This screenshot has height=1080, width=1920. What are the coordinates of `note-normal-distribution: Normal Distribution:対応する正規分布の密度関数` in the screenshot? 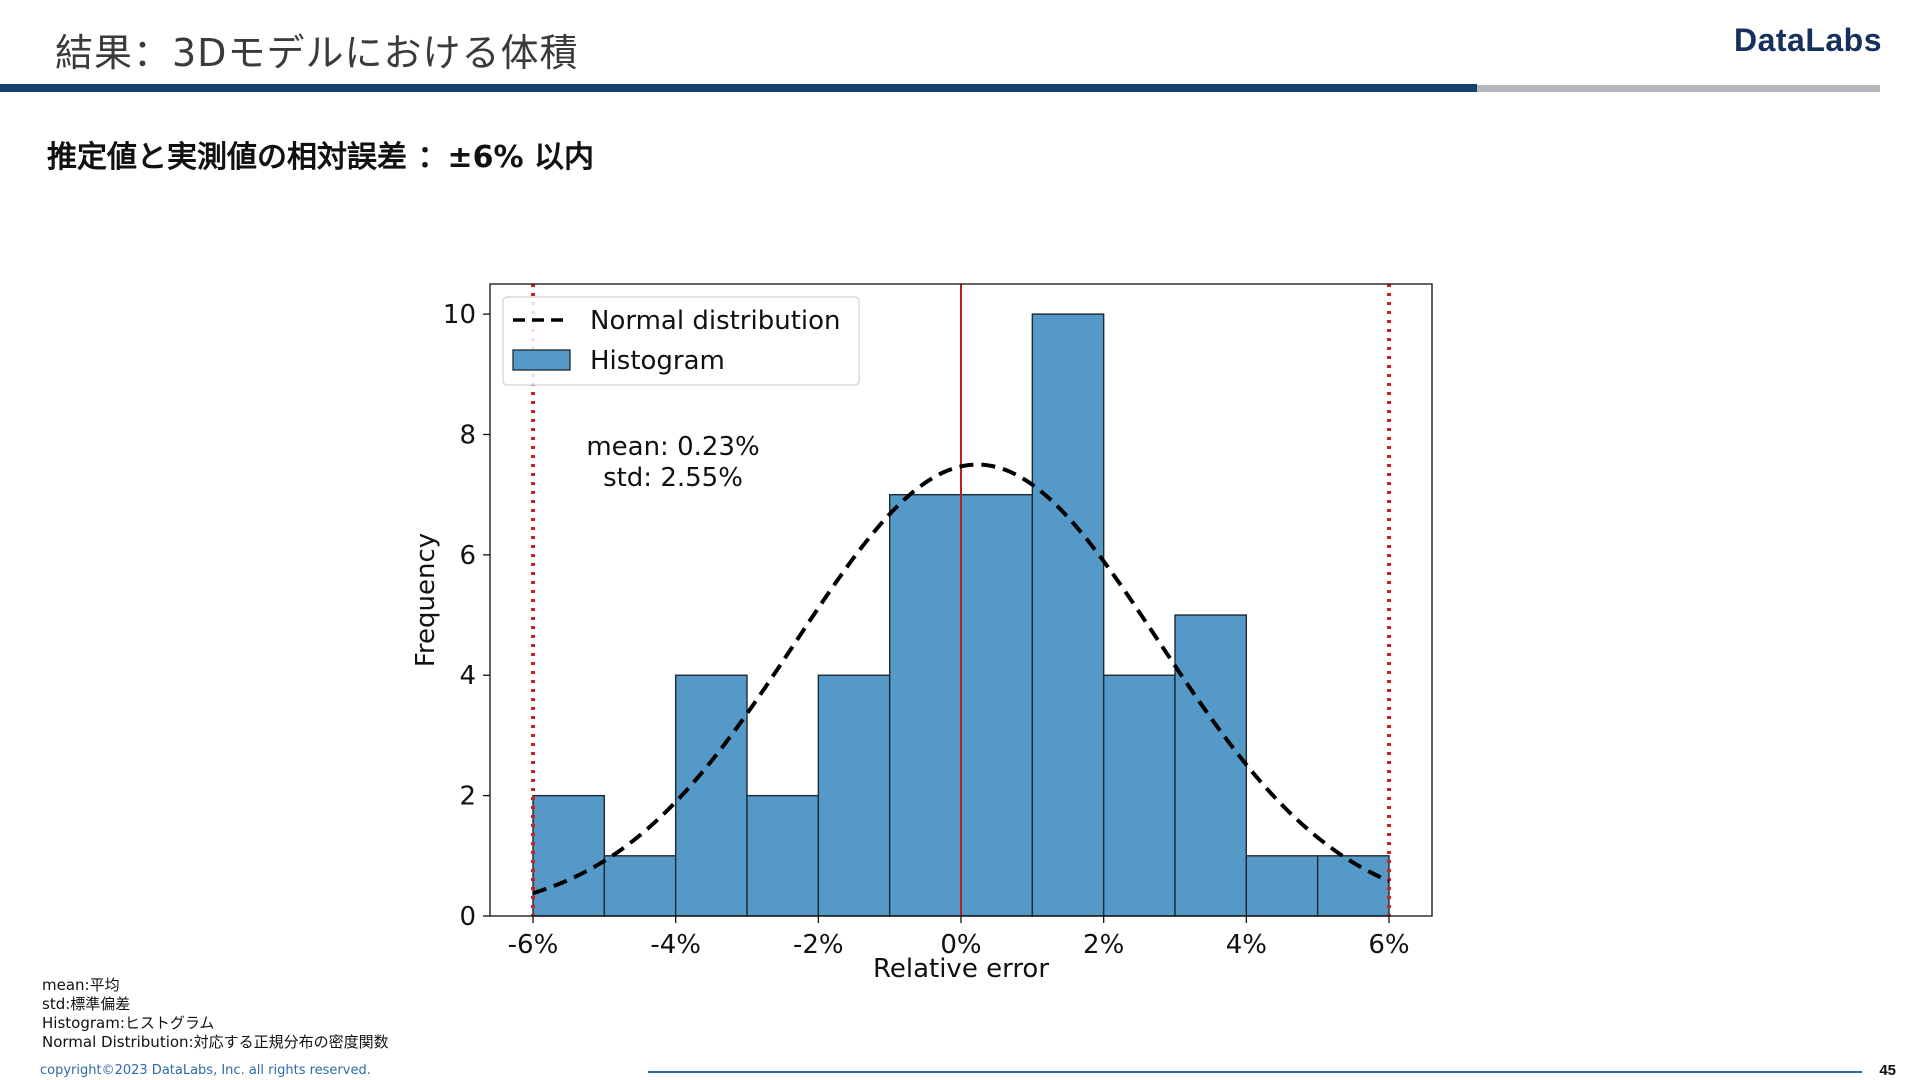 It's located at (215, 1042).